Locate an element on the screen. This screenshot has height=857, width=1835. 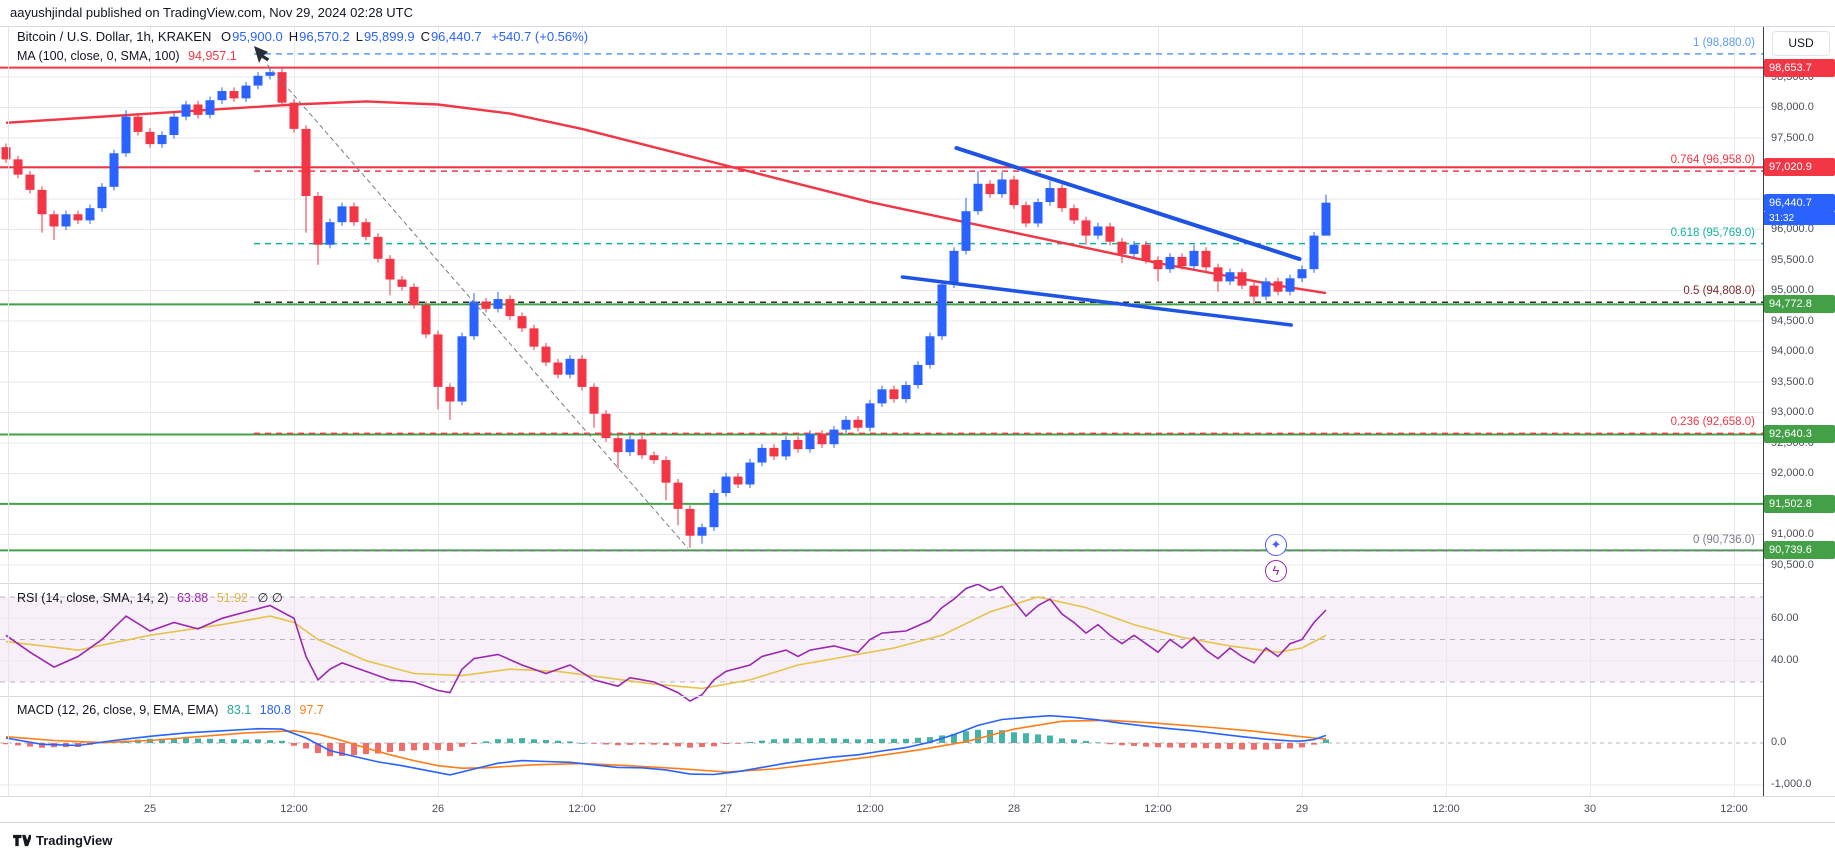
rsi-ma-value: 51.92 is located at coordinates (232, 598).